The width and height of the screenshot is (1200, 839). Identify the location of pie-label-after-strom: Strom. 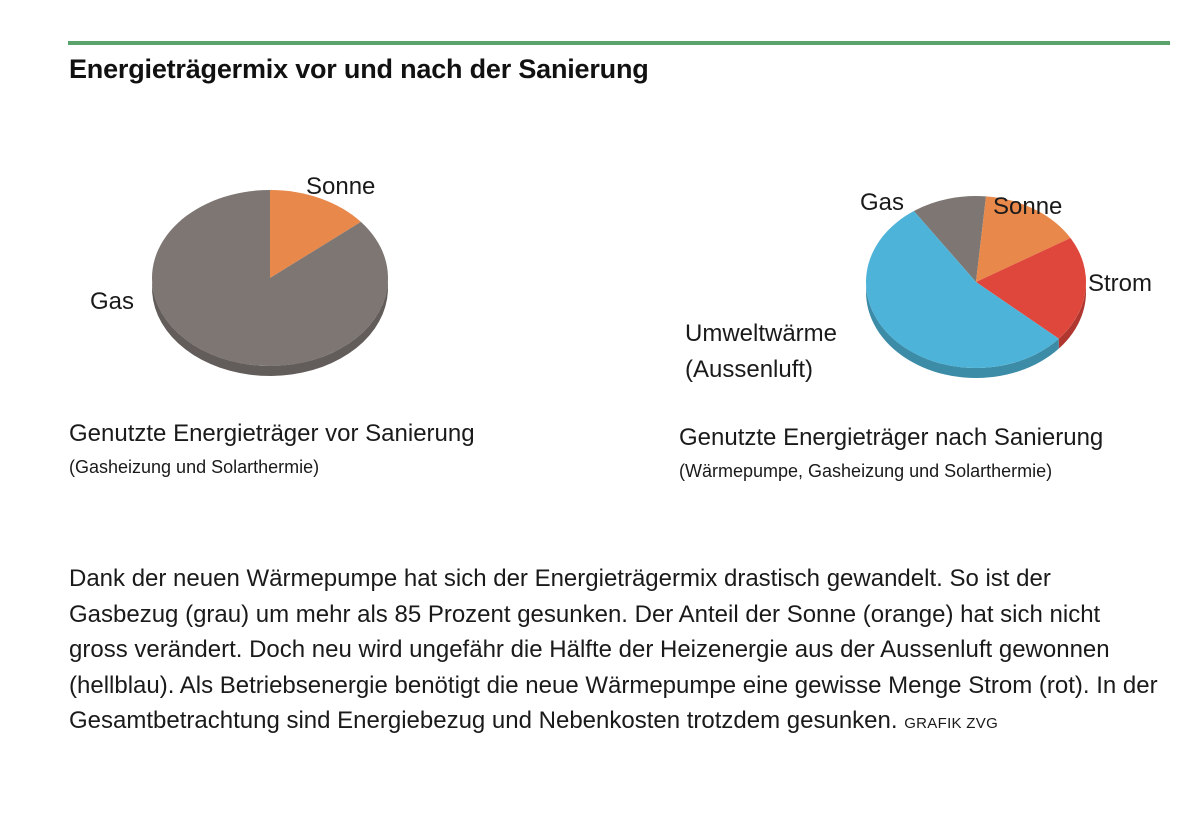
(1120, 283).